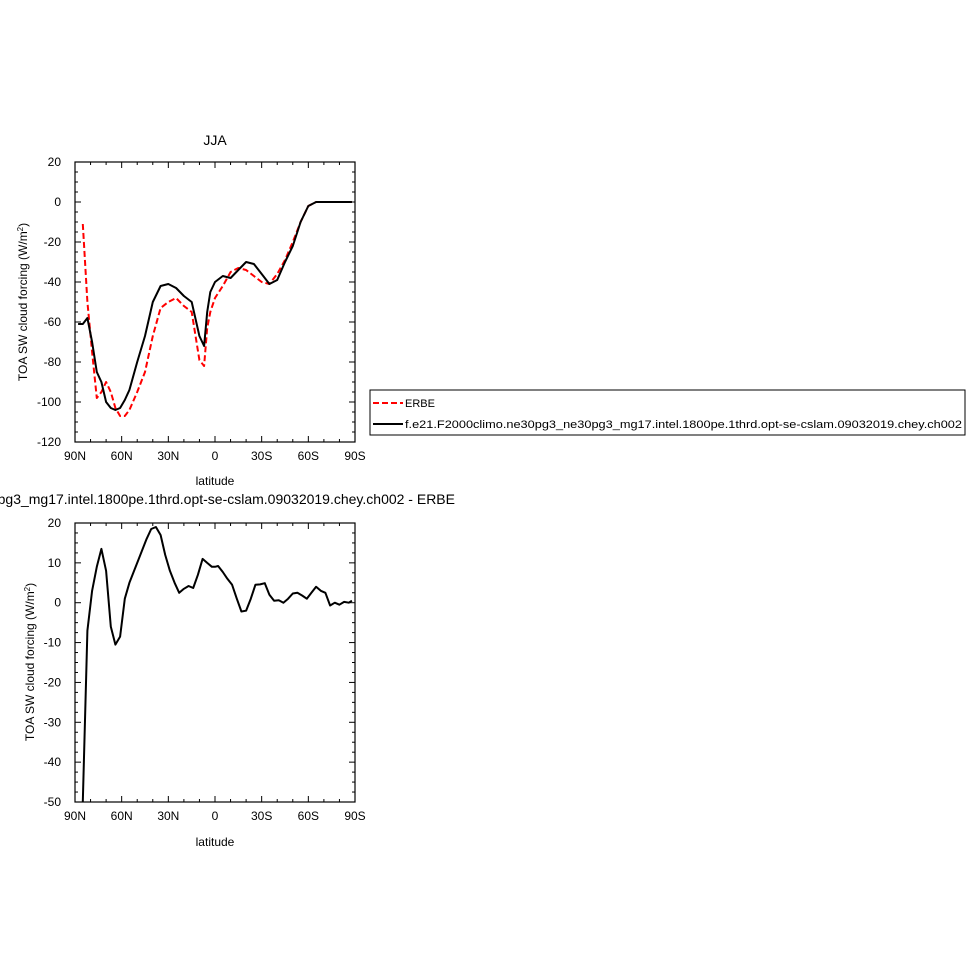  Describe the element at coordinates (215, 481) in the screenshot. I see `top-x-axis-label: latitude` at that location.